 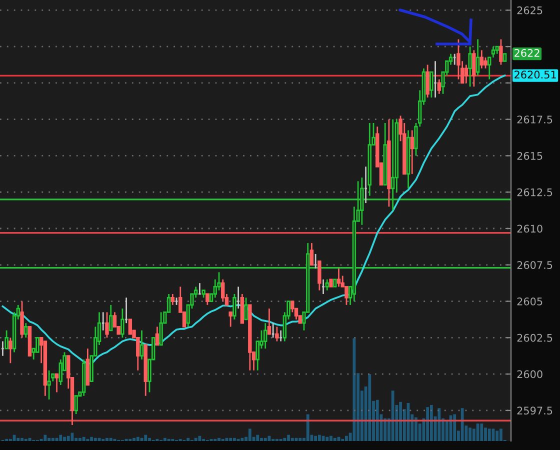 What do you see at coordinates (534, 410) in the screenshot?
I see `y-tick-label: 2597.5` at bounding box center [534, 410].